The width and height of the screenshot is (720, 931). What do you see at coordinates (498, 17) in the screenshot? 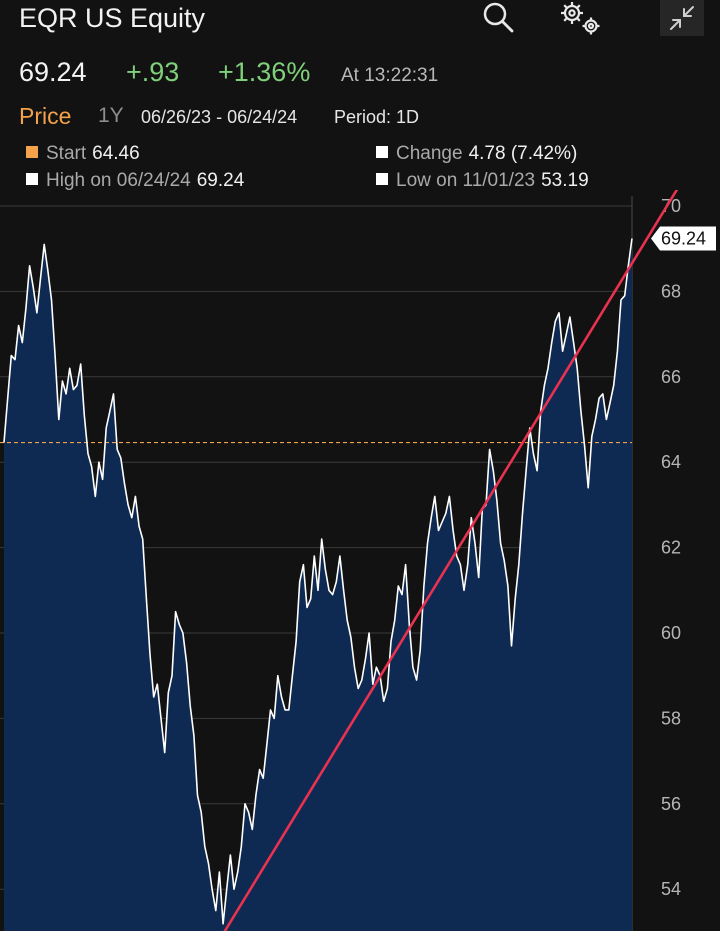
I see `search-icon` at bounding box center [498, 17].